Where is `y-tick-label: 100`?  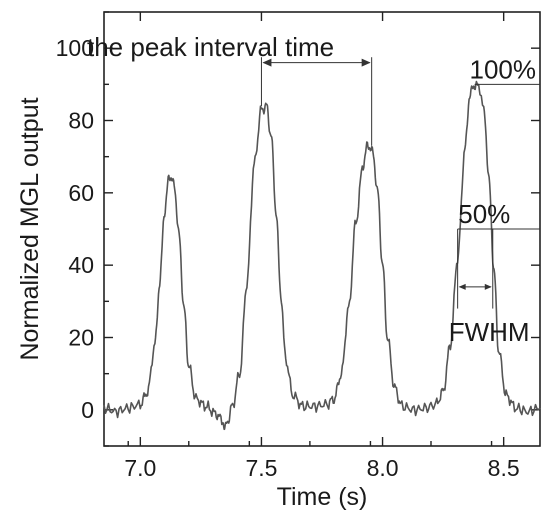 y-tick-label: 100 is located at coordinates (75, 48).